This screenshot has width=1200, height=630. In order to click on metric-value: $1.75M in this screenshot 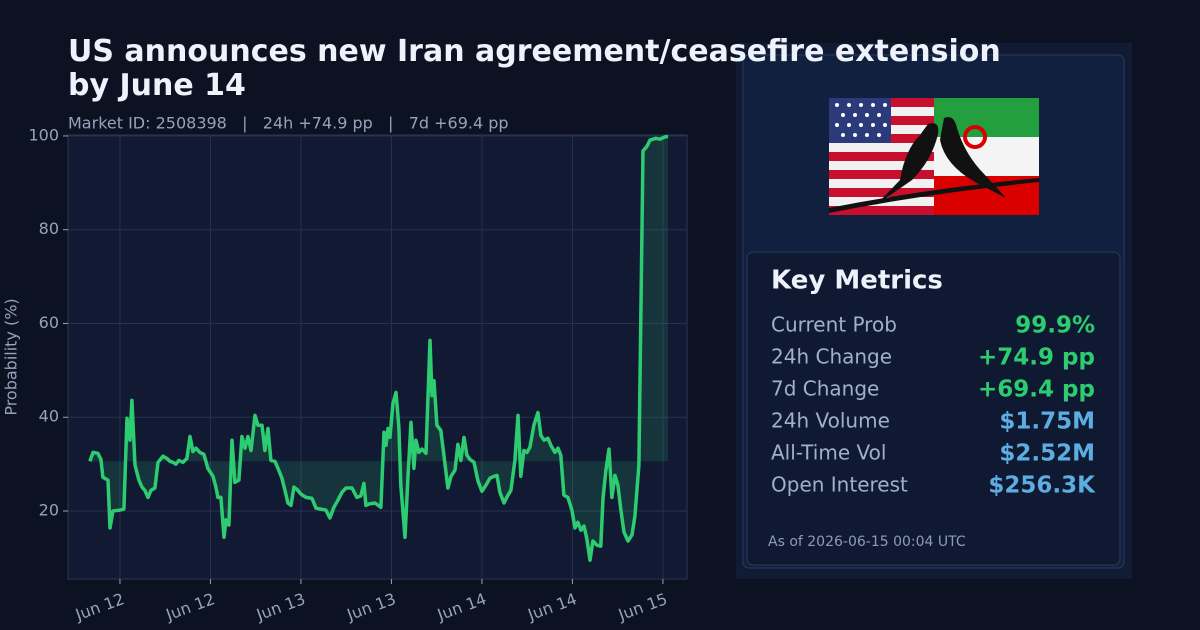, I will do `click(1047, 422)`.